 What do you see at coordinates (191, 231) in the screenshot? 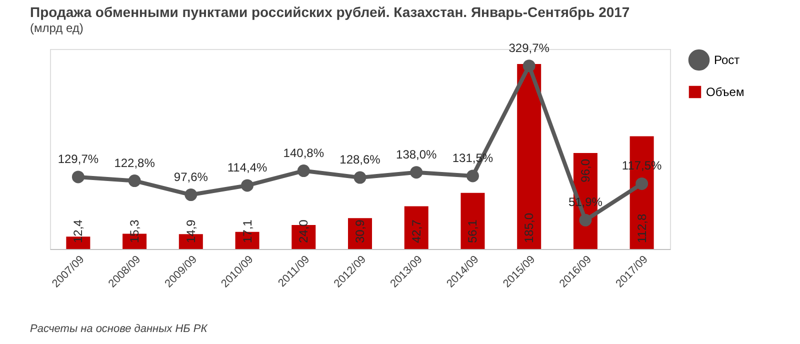
I see `data-label: 14,9` at bounding box center [191, 231].